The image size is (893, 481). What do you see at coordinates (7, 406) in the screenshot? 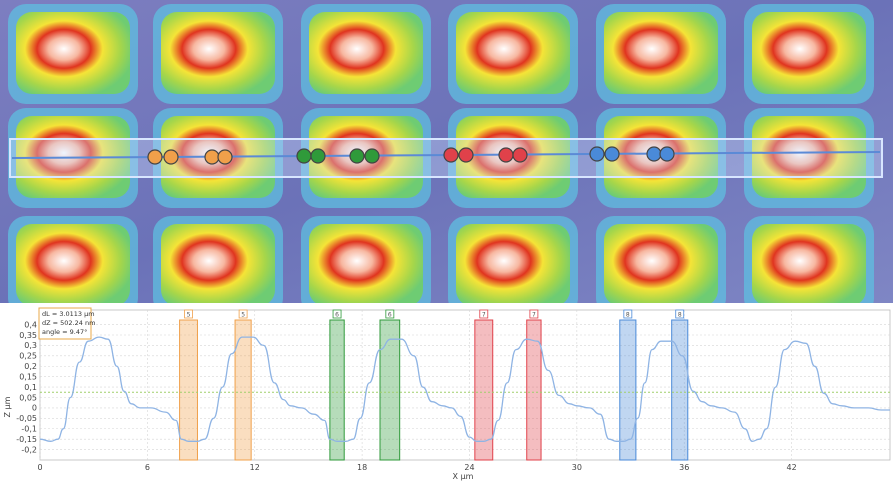
I see `y-axis-label: Z µm` at bounding box center [7, 406].